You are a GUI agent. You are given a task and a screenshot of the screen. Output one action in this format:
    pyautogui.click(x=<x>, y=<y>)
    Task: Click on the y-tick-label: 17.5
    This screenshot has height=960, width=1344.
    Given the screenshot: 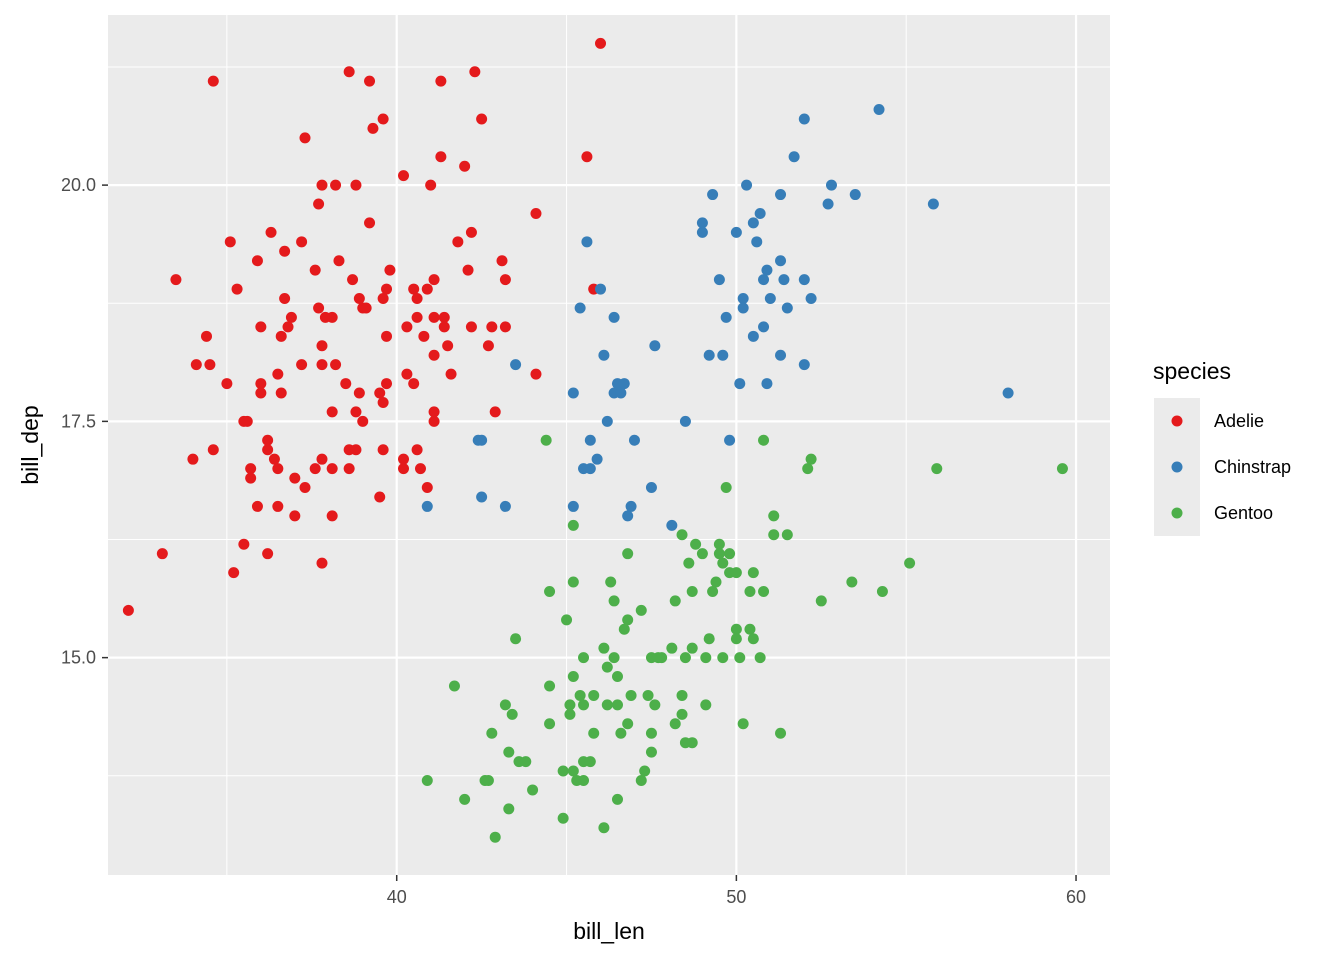 What is the action you would take?
    pyautogui.click(x=78, y=421)
    